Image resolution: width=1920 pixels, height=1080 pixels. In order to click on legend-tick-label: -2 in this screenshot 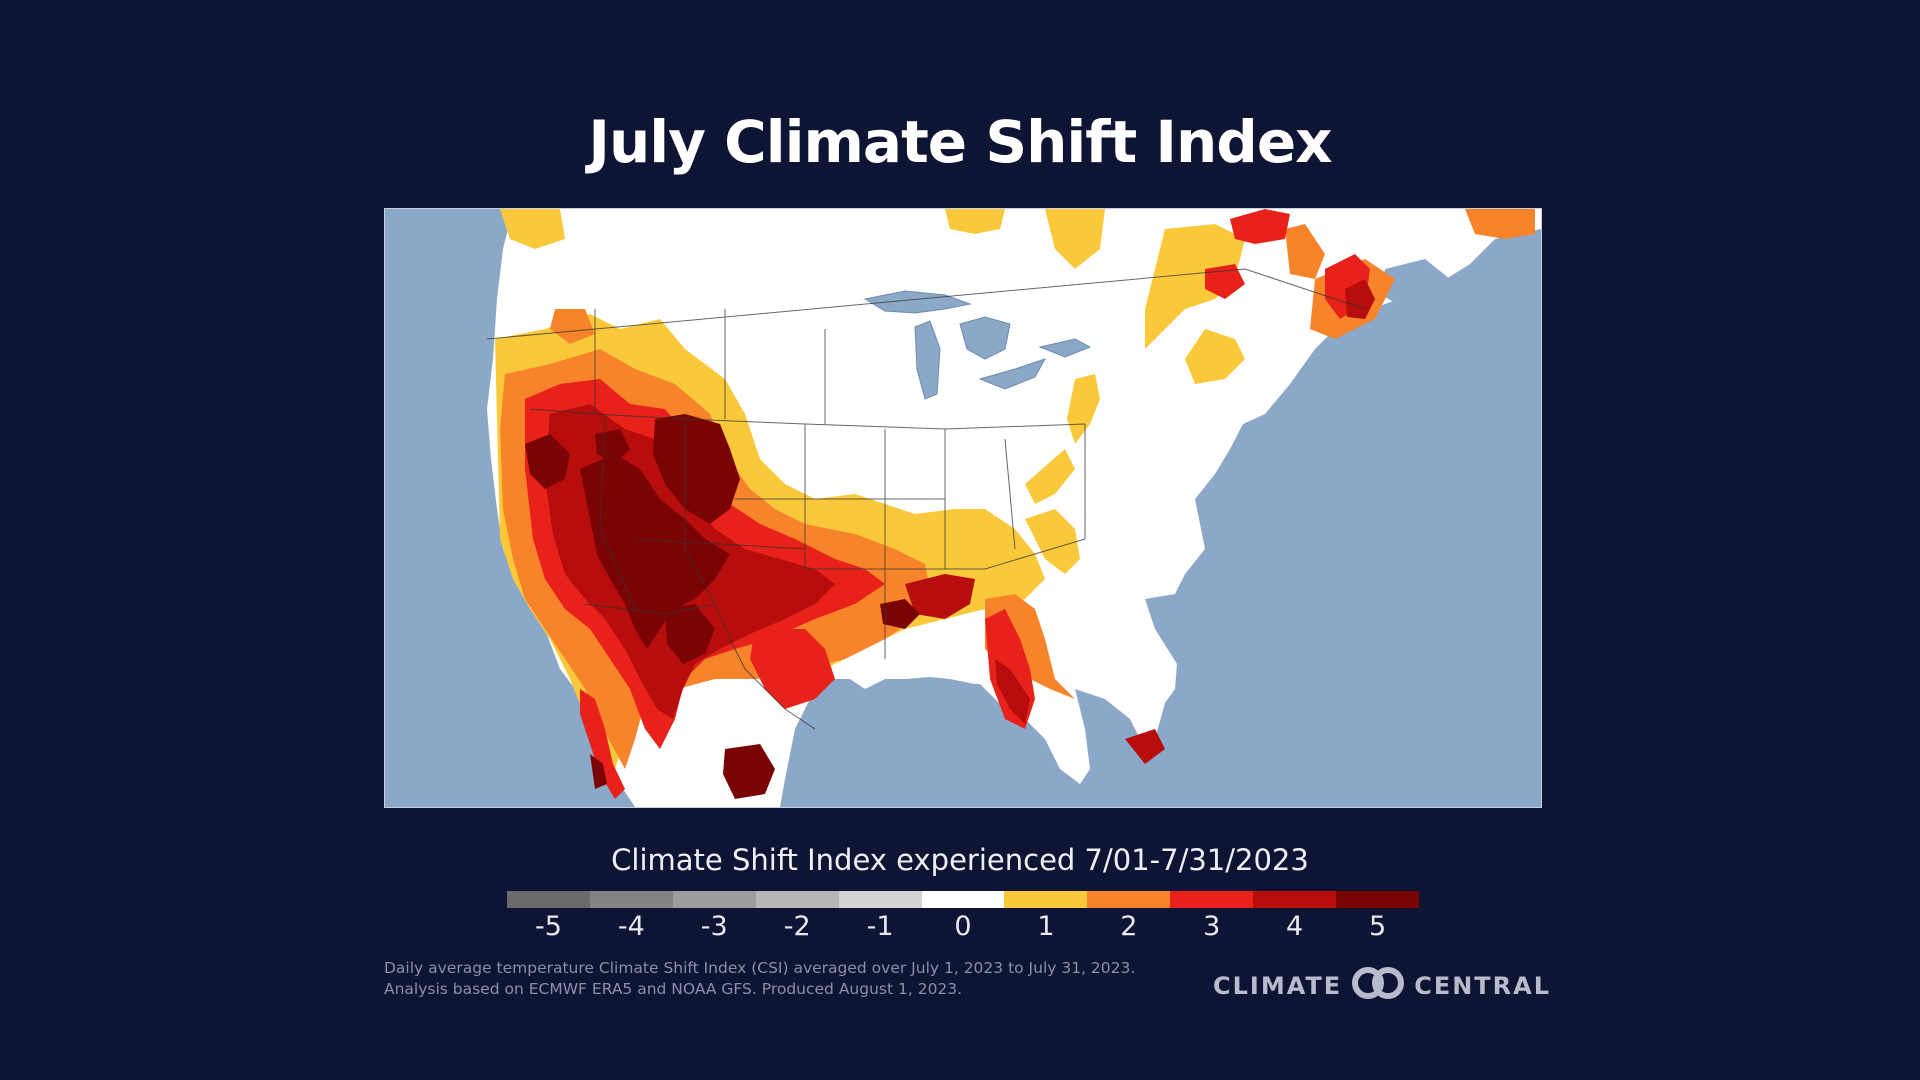, I will do `click(797, 926)`.